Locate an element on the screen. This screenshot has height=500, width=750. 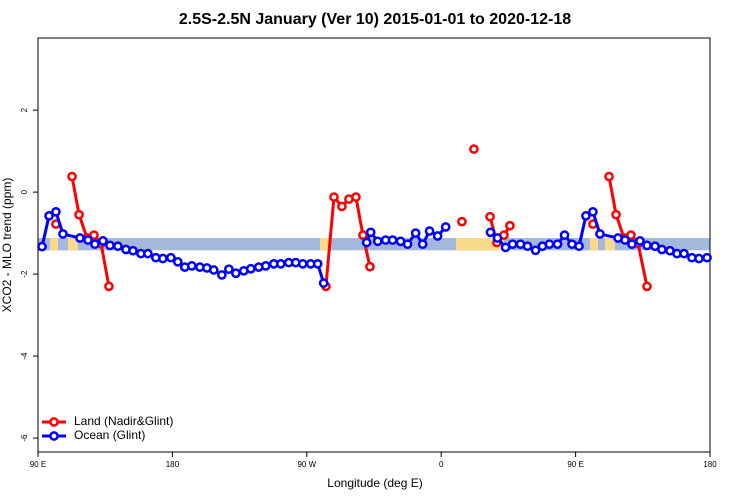
y-tick-label: -4 is located at coordinates (24, 356).